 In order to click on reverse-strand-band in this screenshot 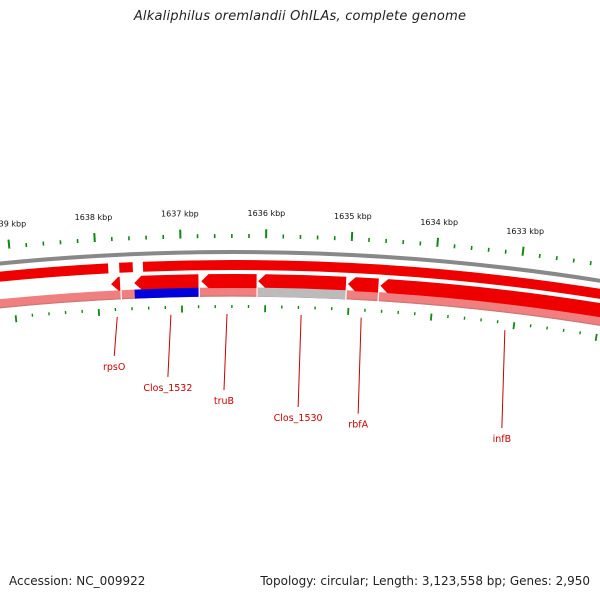, I will do `click(300, 306)`.